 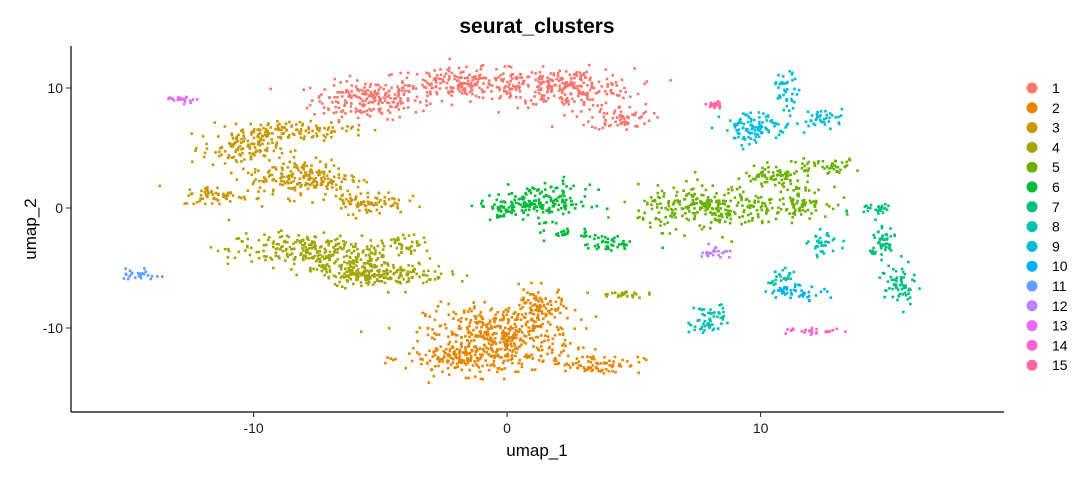 What do you see at coordinates (713, 255) in the screenshot?
I see `cluster-12-point` at bounding box center [713, 255].